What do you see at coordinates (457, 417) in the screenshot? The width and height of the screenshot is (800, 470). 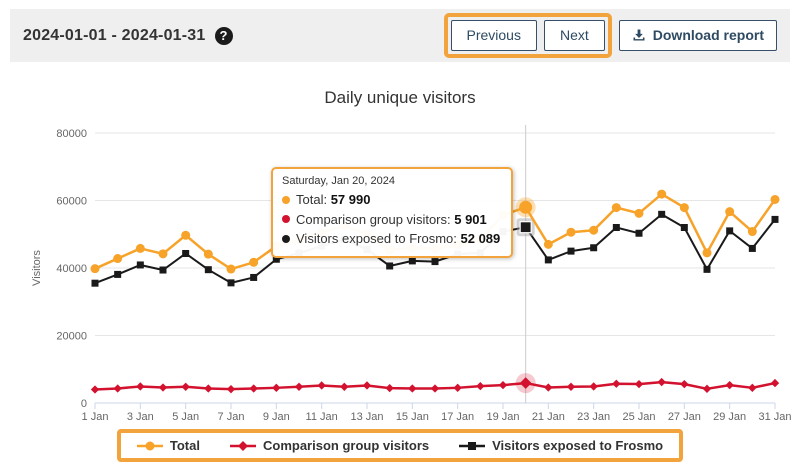 I see `x-tick-label: 17 Jan` at bounding box center [457, 417].